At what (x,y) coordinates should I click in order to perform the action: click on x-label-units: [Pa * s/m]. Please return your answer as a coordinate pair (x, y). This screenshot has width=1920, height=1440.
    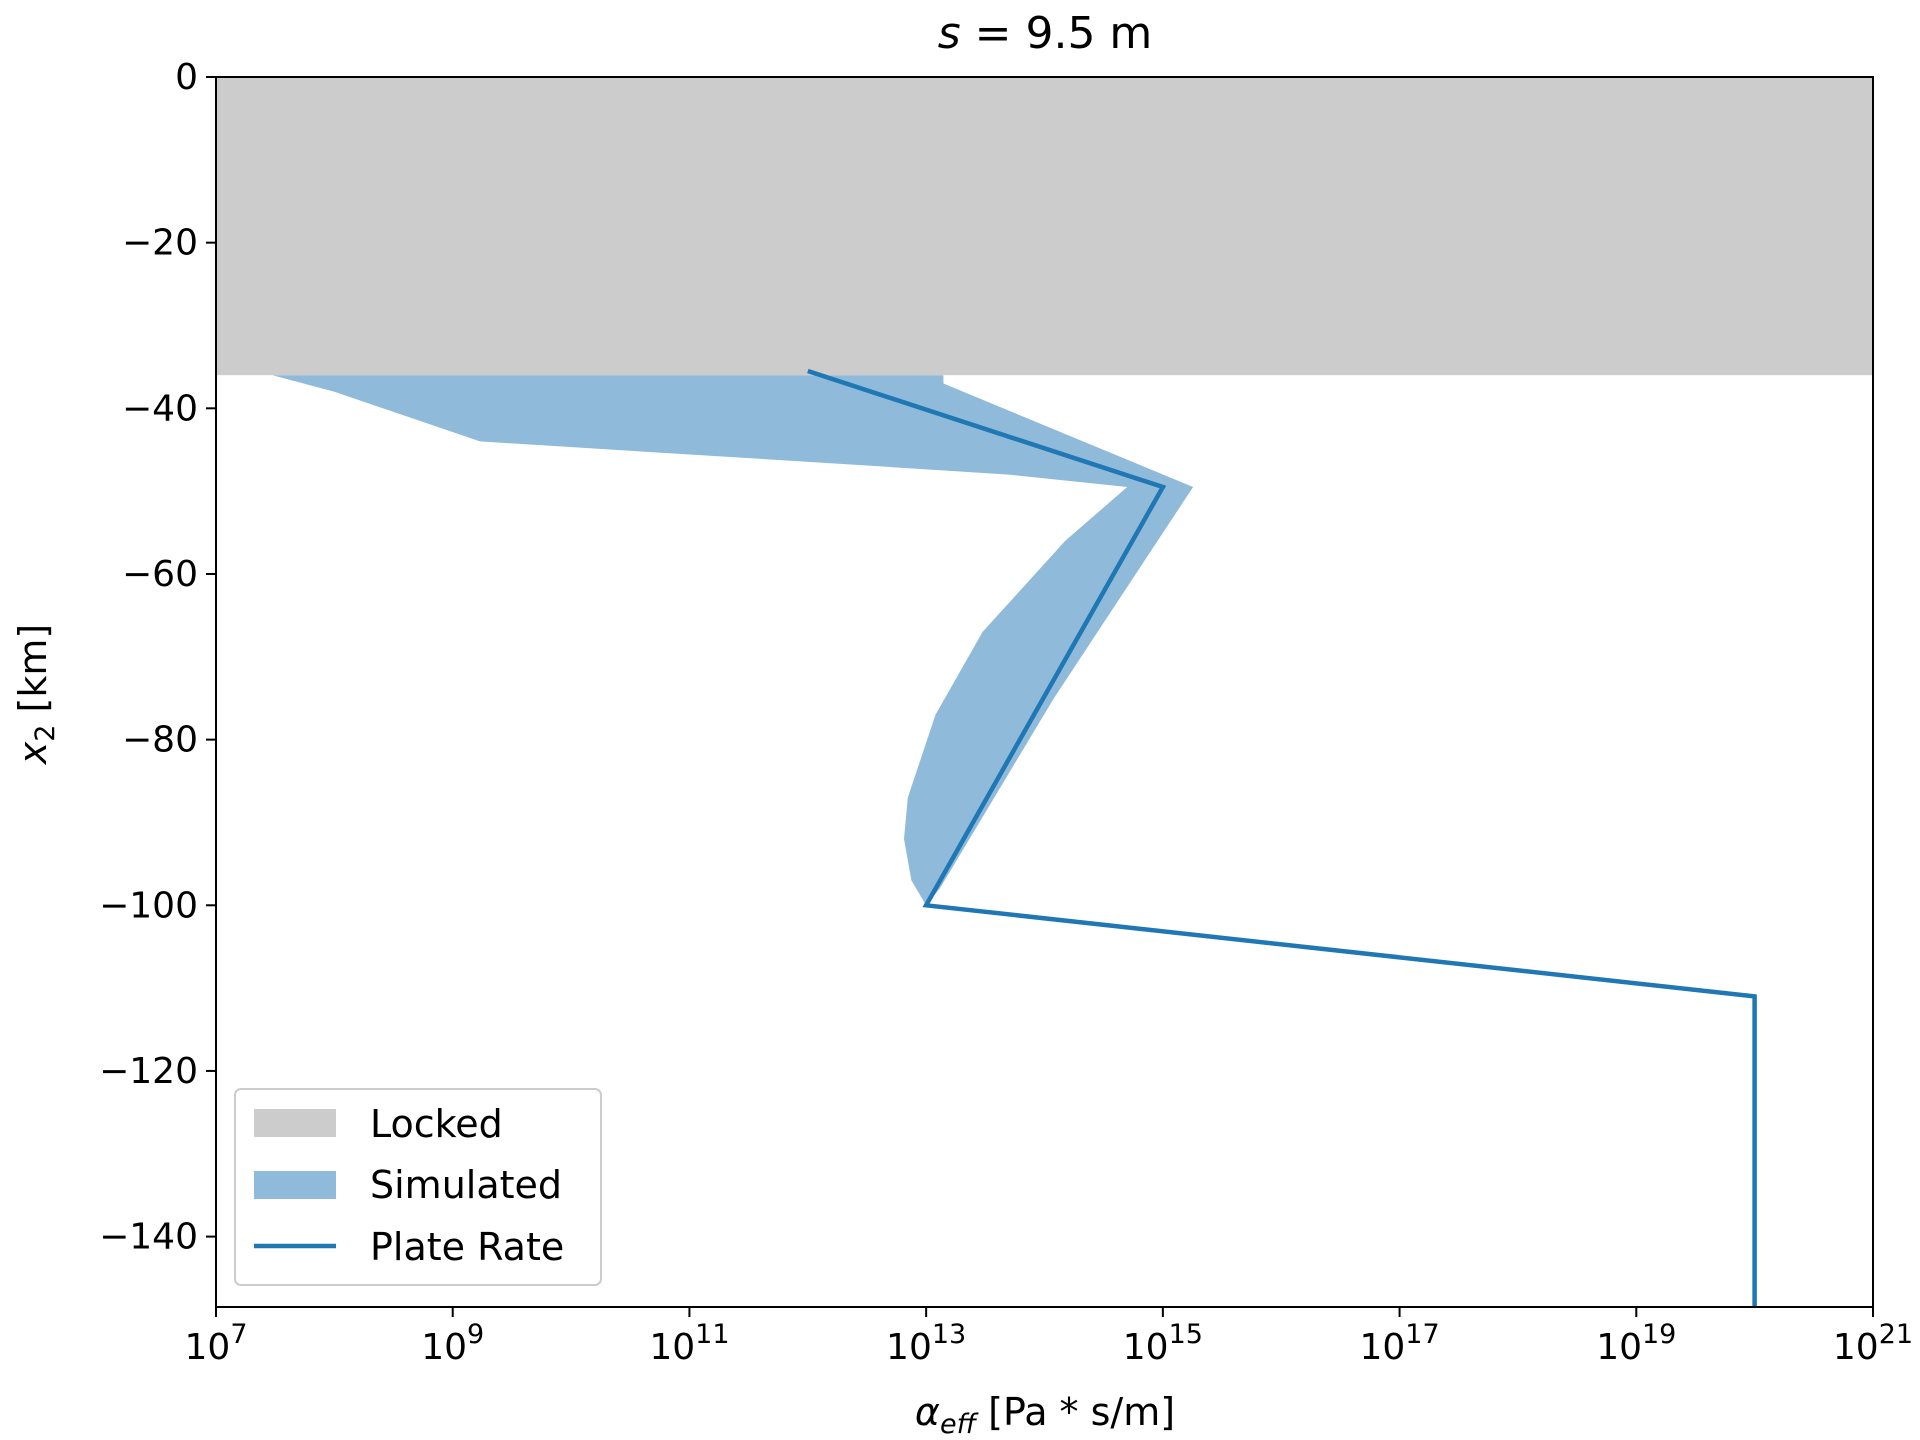
    Looking at the image, I should click on (1075, 1412).